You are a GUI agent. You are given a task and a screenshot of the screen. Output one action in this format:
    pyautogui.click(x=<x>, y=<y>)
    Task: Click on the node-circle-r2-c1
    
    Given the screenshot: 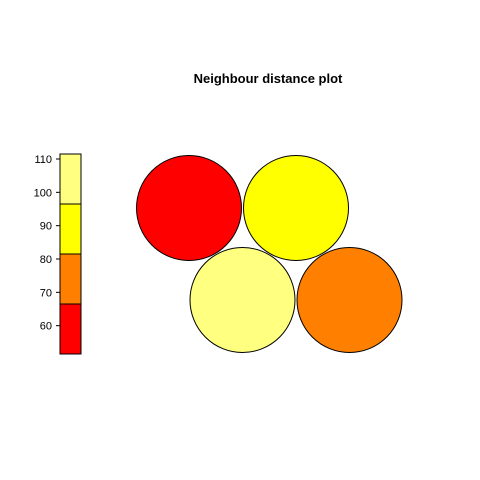 What is the action you would take?
    pyautogui.click(x=189, y=208)
    